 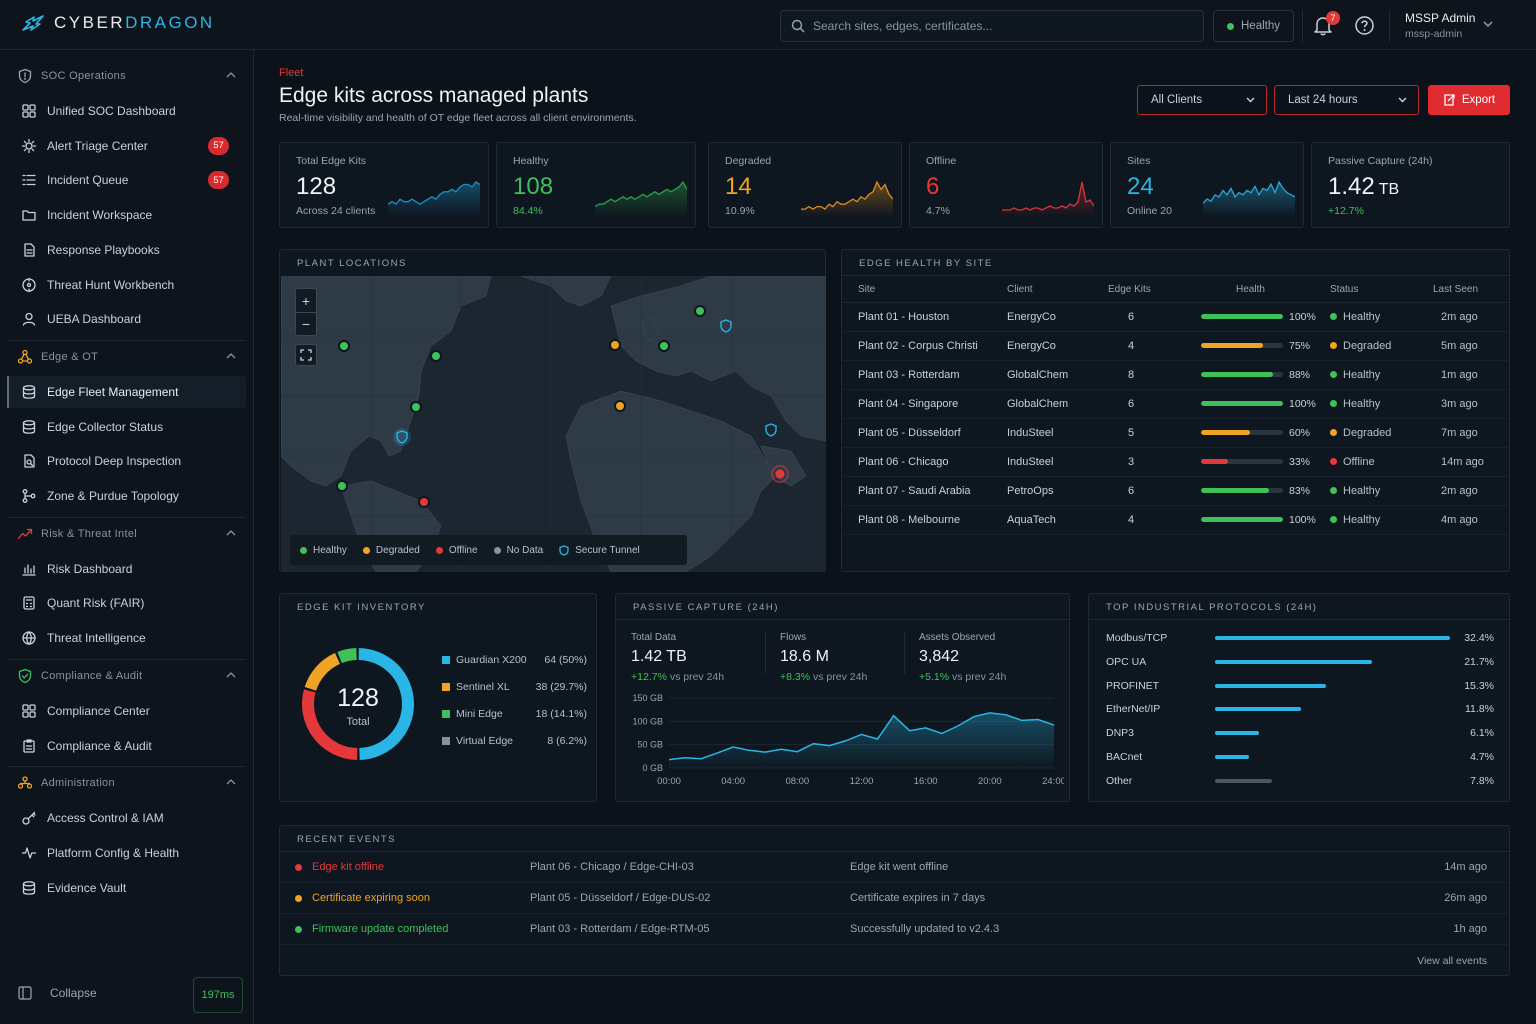 I want to click on inventory-legend-item: Sentinel XL 38 (29.7%), so click(x=514, y=687).